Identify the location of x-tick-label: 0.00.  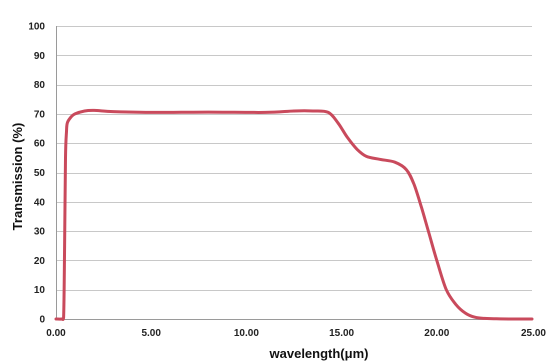
(56, 333).